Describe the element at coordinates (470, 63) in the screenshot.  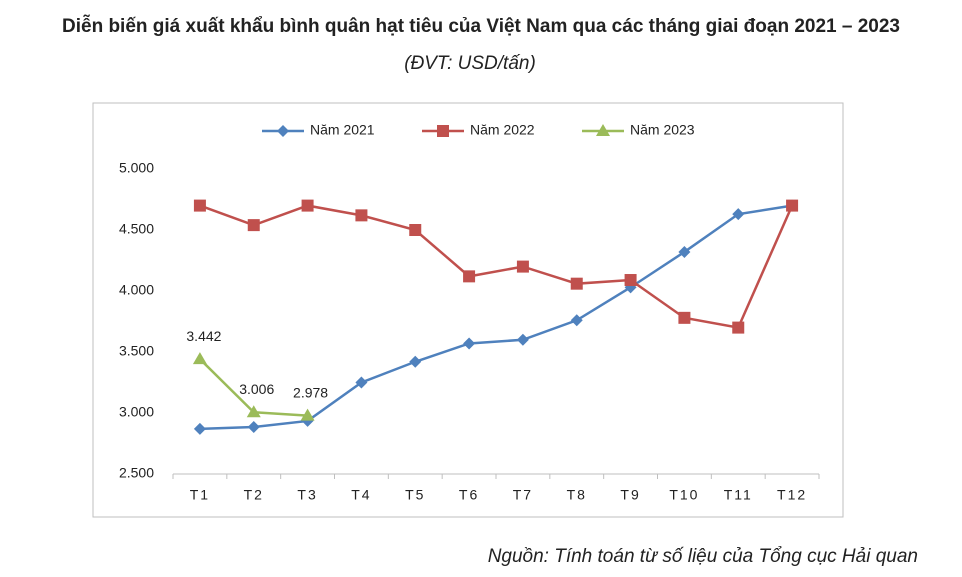
I see `chart-subtitle: (ĐVT: USD/tấn)` at that location.